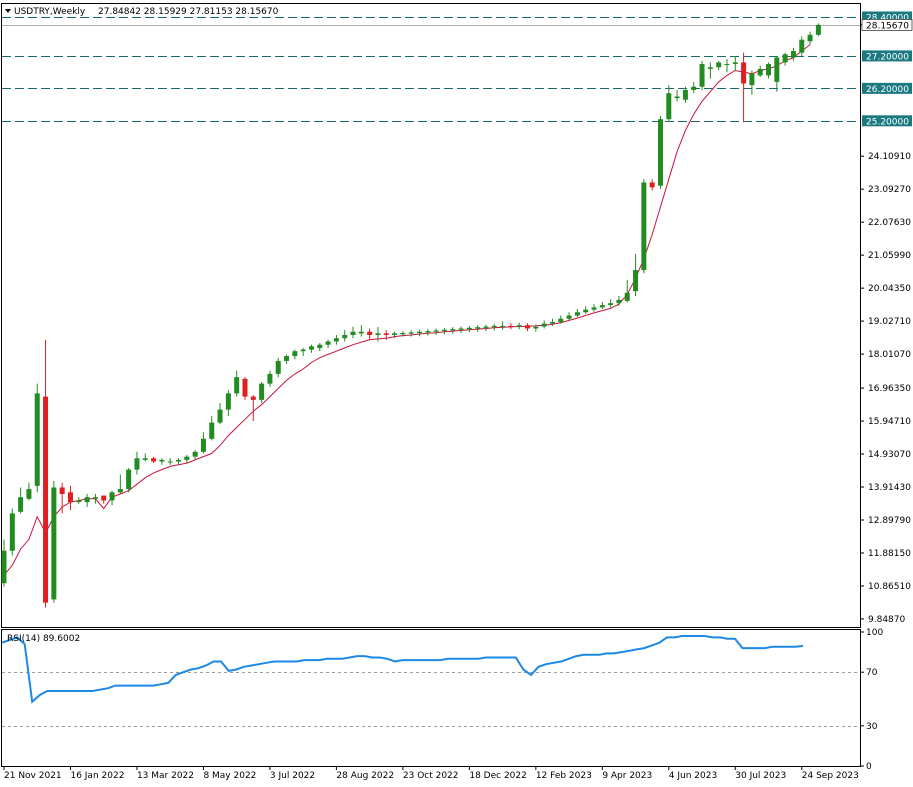 This screenshot has width=913, height=787. What do you see at coordinates (498, 776) in the screenshot?
I see `time-tick-label: 18 Dec 2022` at bounding box center [498, 776].